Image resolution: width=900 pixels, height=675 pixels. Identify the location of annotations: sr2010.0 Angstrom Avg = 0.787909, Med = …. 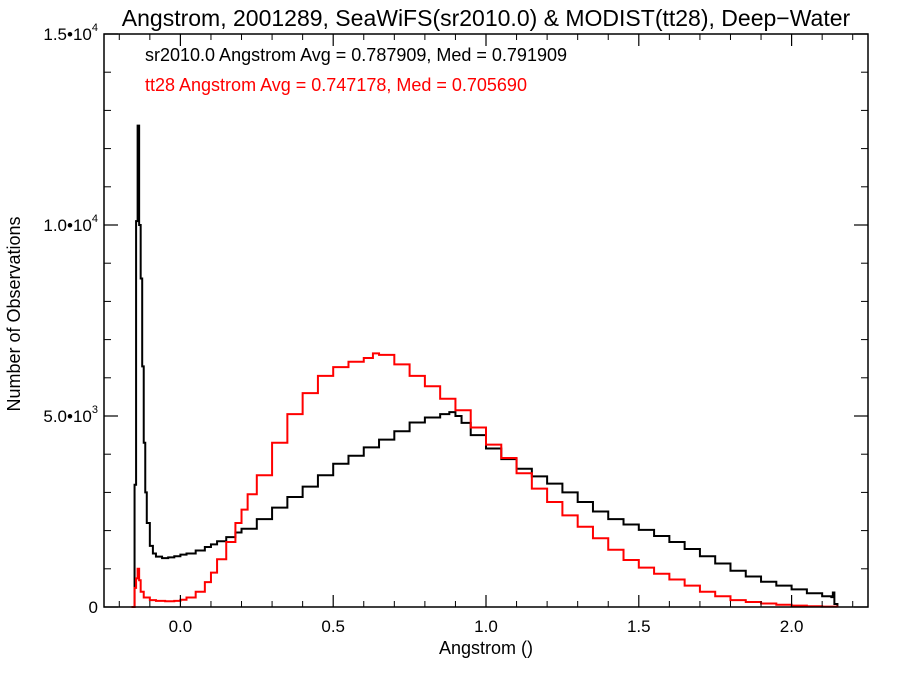
(356, 70).